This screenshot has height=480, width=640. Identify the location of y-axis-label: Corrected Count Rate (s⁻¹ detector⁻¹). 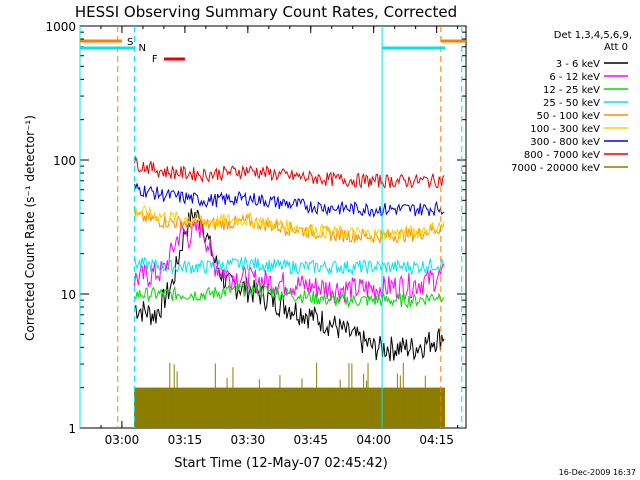
(30, 228).